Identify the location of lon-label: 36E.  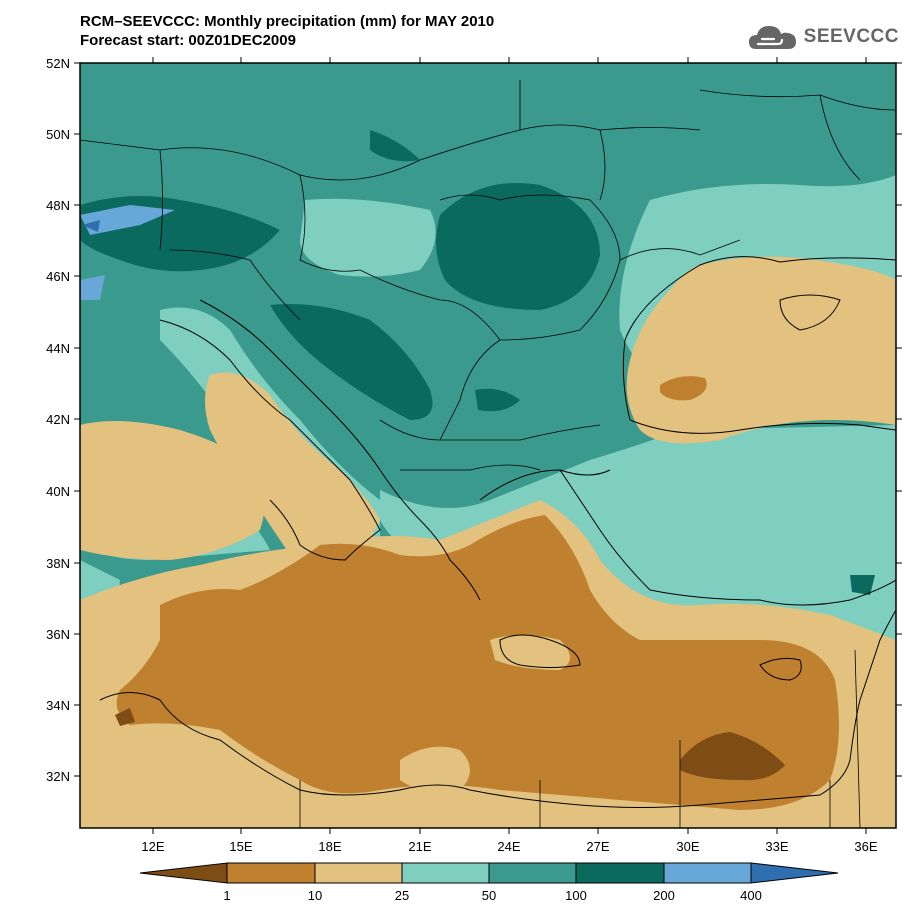
(865, 846).